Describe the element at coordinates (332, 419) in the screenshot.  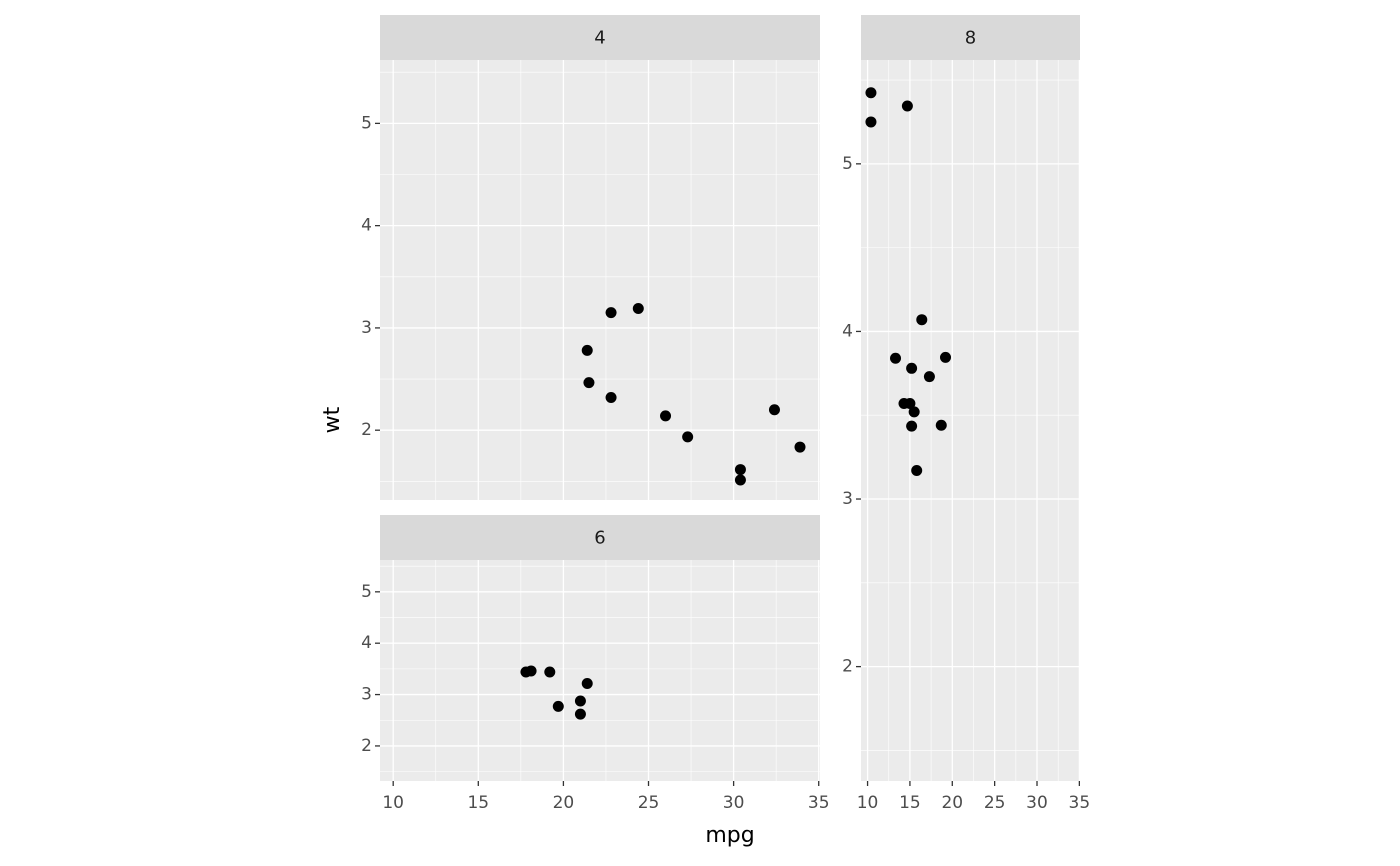
I see `y-axis-title: wt` at that location.